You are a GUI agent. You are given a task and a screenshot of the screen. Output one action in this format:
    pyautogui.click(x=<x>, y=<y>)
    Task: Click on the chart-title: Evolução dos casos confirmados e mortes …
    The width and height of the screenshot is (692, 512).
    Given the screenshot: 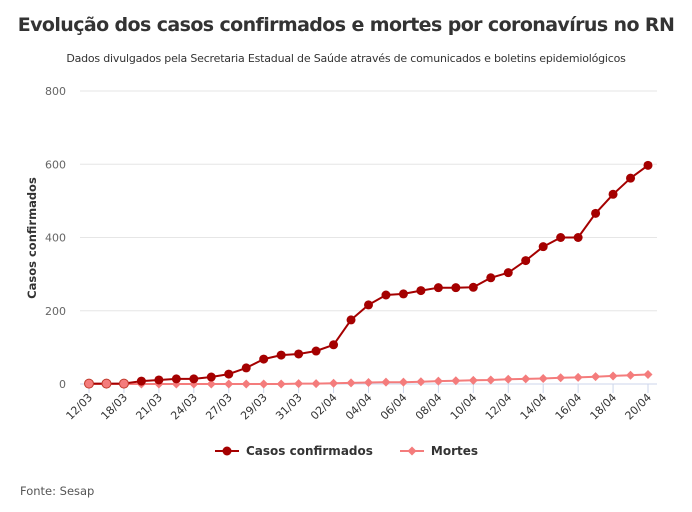 What is the action you would take?
    pyautogui.click(x=346, y=25)
    